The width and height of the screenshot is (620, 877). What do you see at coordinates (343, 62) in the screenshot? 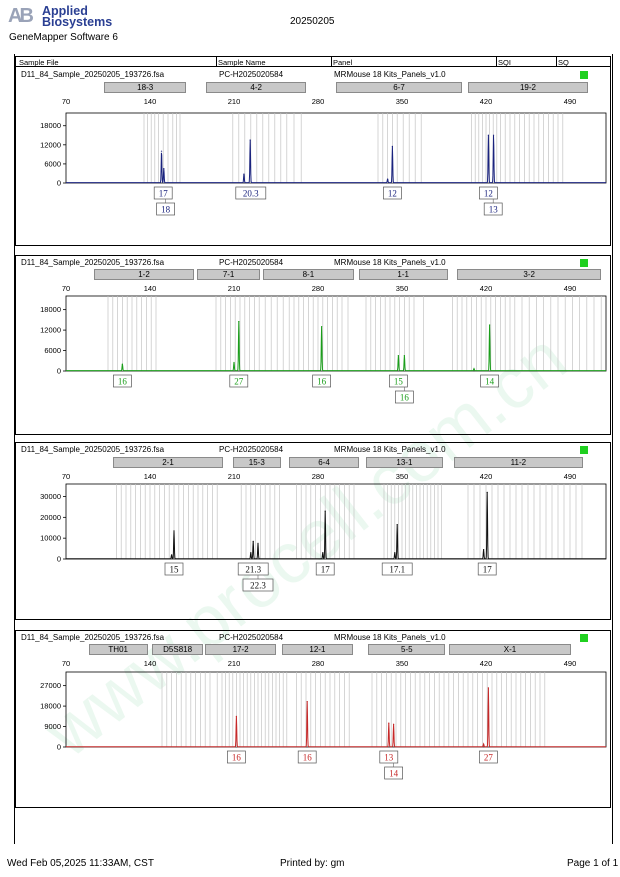
I see `column-panel: Panel` at bounding box center [343, 62].